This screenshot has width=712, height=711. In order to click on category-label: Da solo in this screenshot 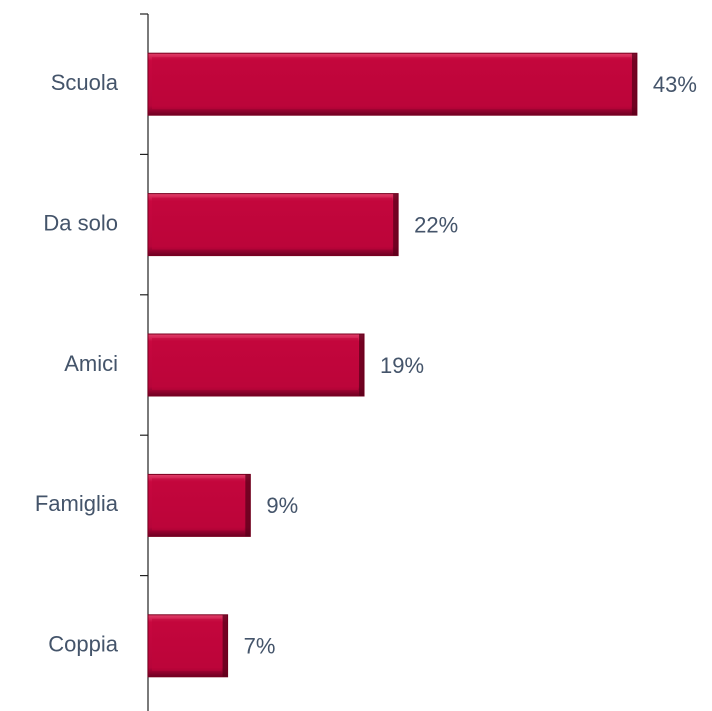, I will do `click(80, 222)`.